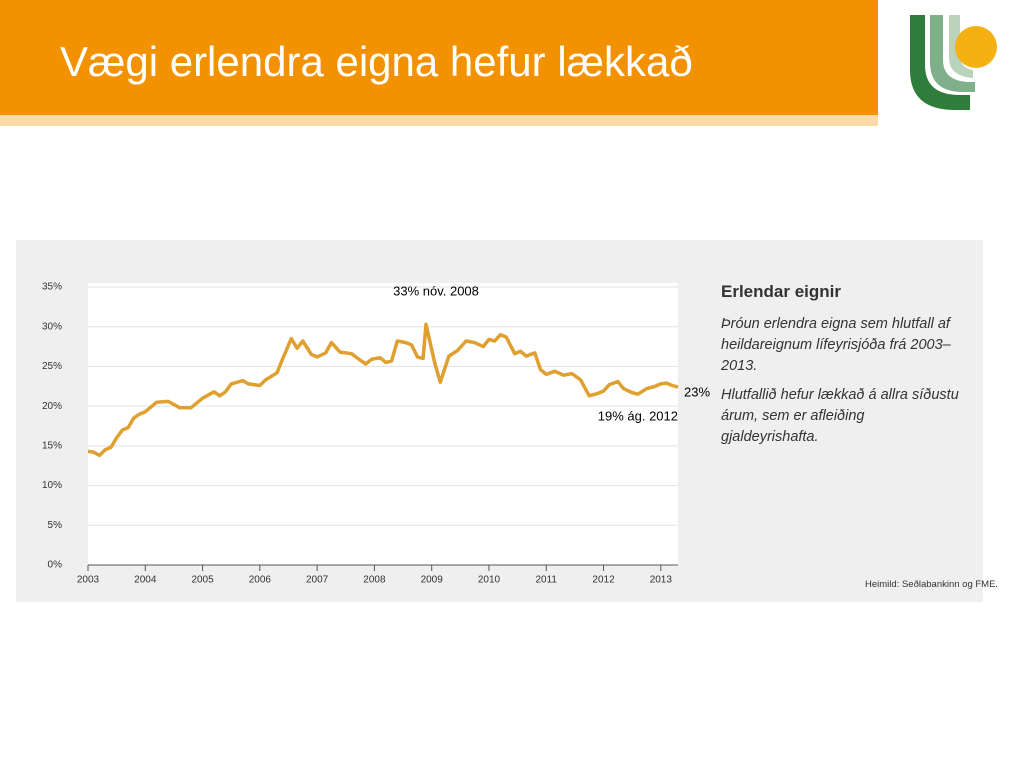 Image resolution: width=1024 pixels, height=768 pixels. What do you see at coordinates (52, 485) in the screenshot?
I see `y-tick-label: 10%` at bounding box center [52, 485].